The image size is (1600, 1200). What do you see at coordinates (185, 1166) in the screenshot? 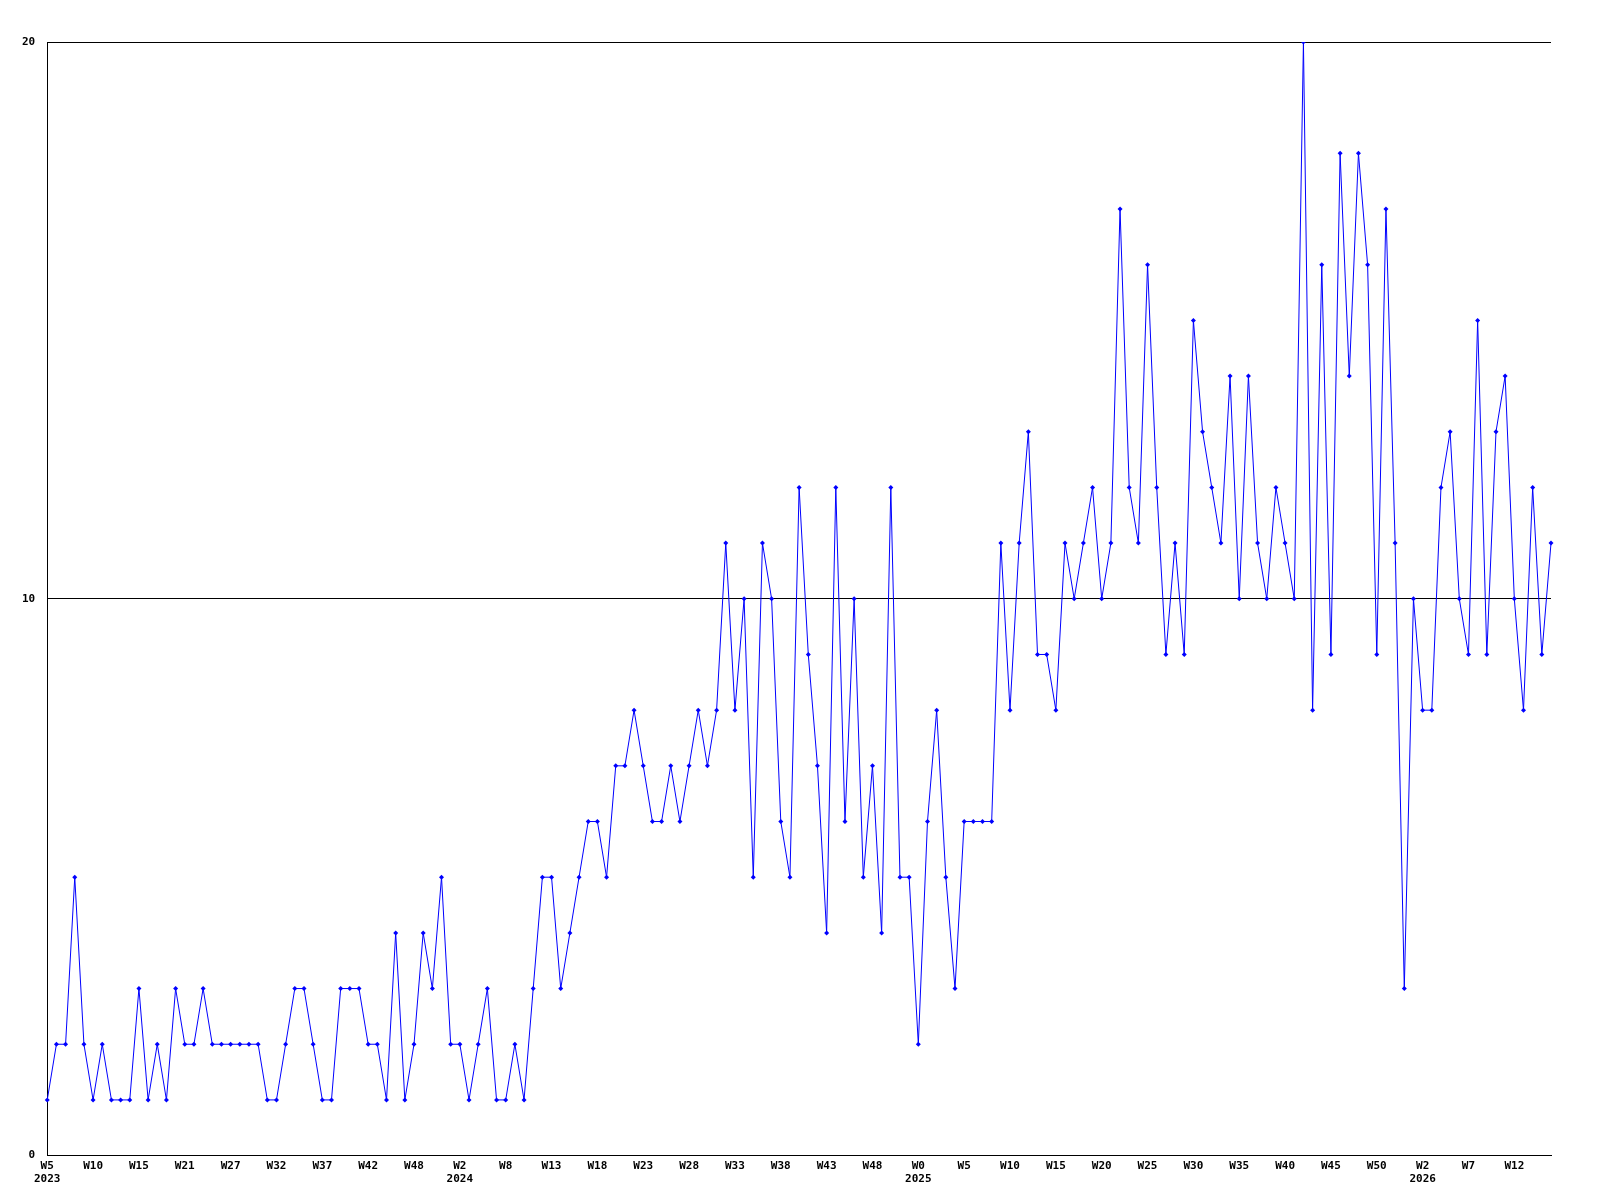
I see `x-tick-label: W21` at bounding box center [185, 1166].